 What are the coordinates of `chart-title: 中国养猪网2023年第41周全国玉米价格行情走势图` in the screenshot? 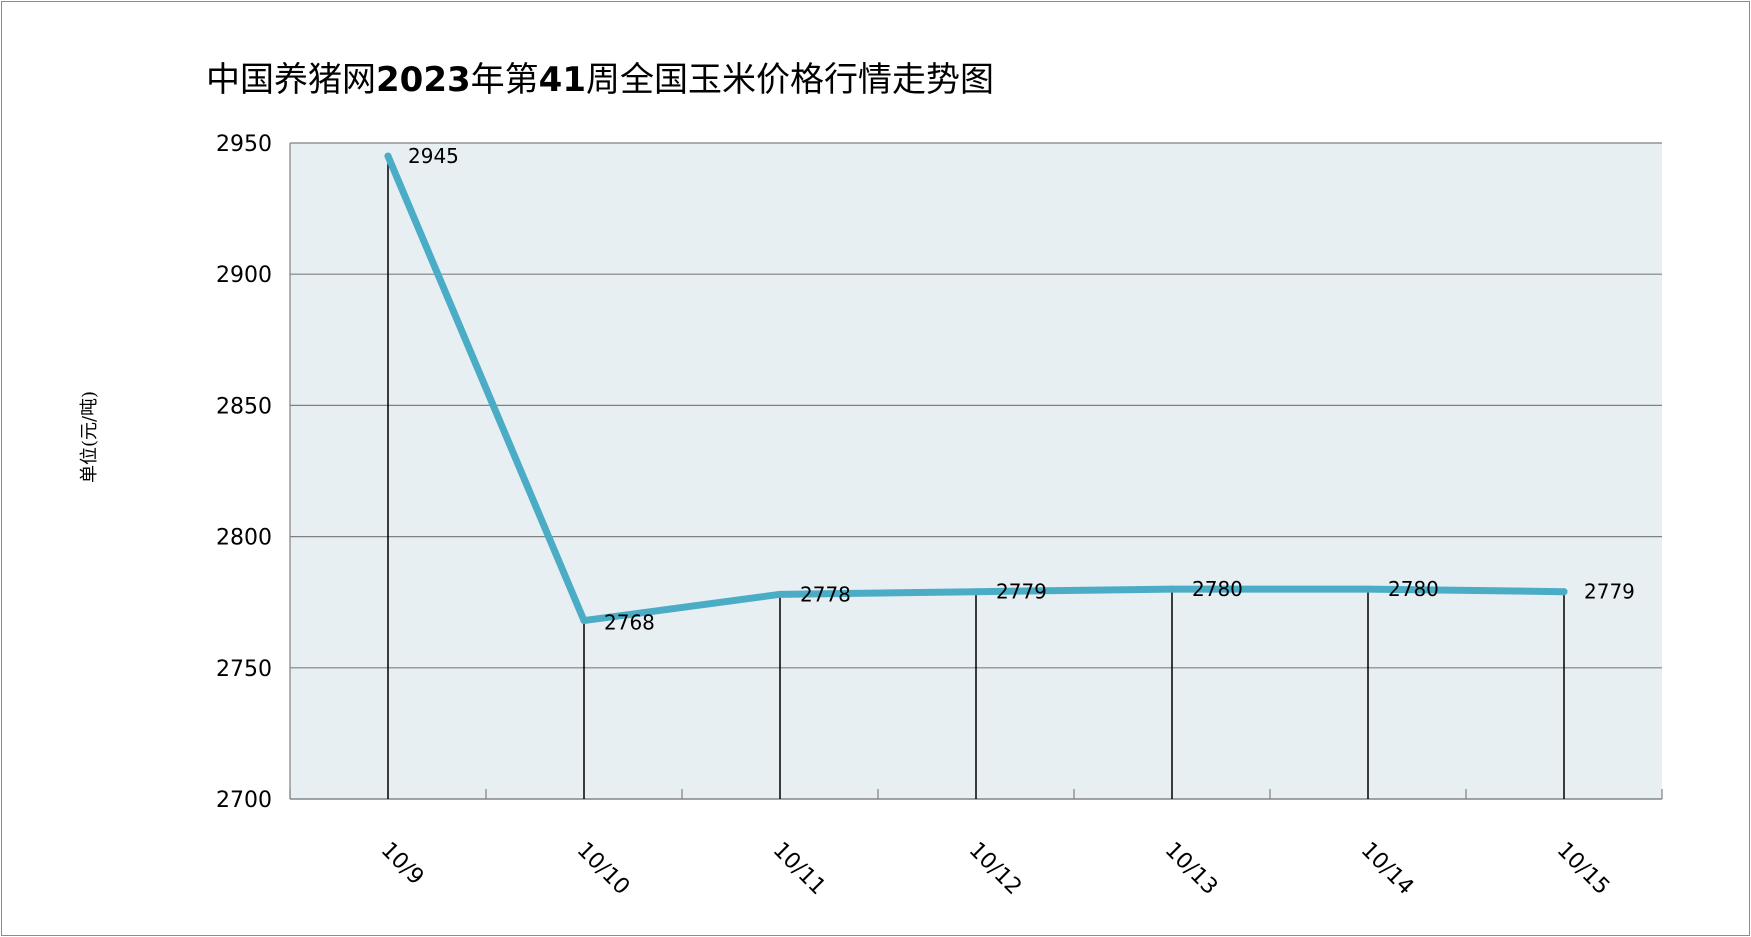 It's located at (600, 76).